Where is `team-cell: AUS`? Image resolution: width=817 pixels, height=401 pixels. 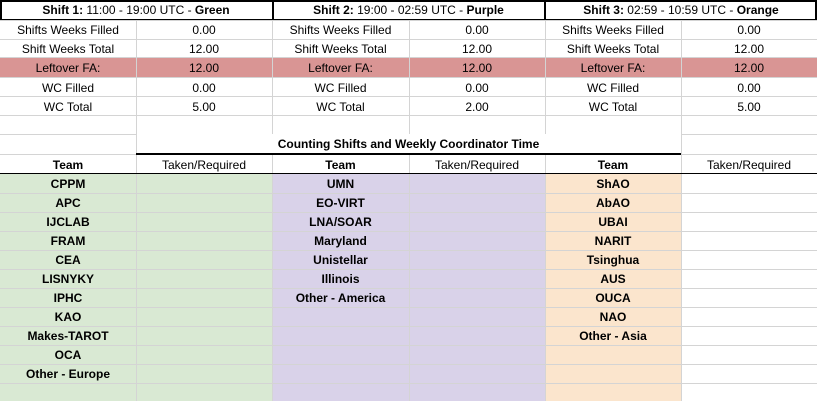
team-cell: AUS is located at coordinates (613, 278).